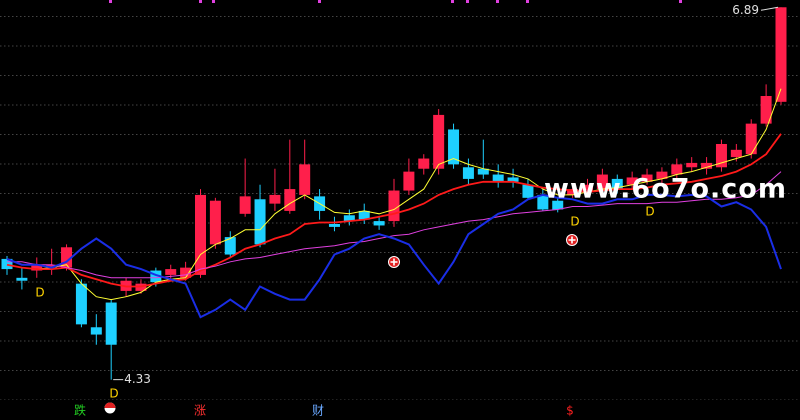 The width and height of the screenshot is (800, 420). I want to click on bottom-label: $, so click(570, 411).